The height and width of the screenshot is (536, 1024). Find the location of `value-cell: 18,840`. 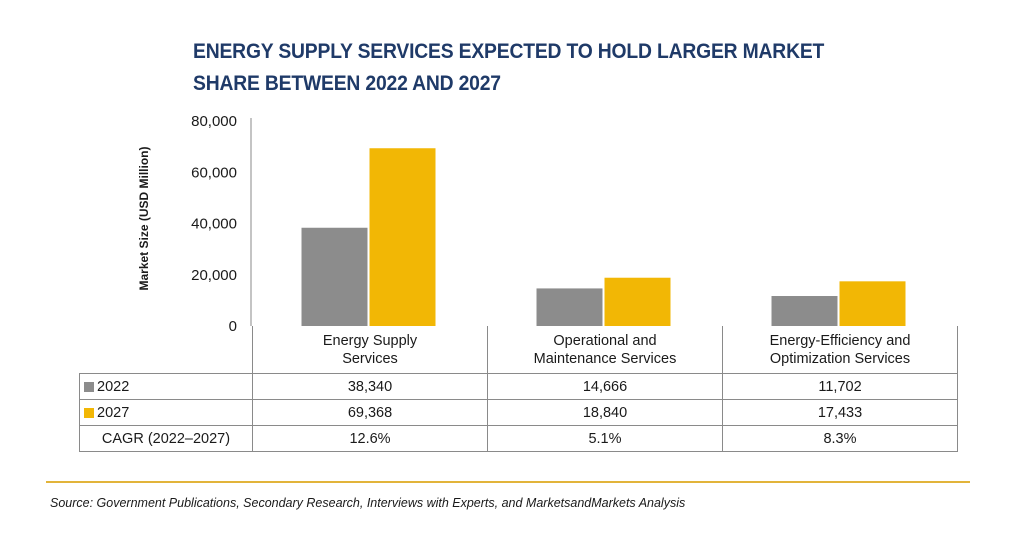

value-cell: 18,840 is located at coordinates (605, 412).